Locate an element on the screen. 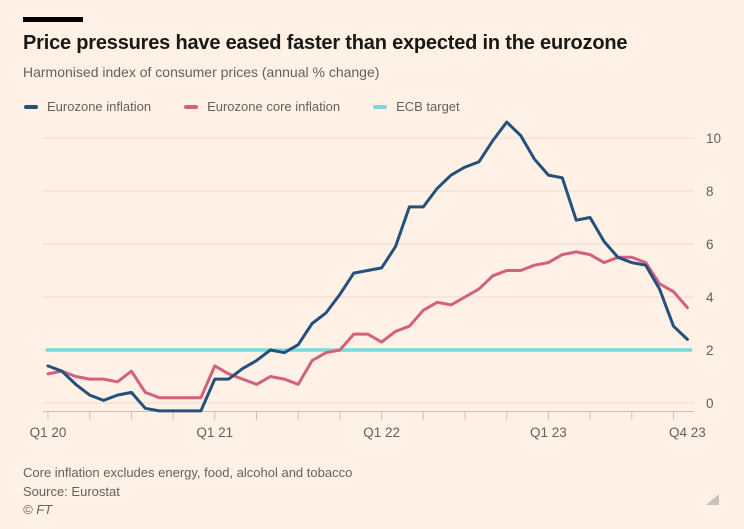  legend-item-eurozone-core-inflation: Eurozone core inflation is located at coordinates (262, 106).